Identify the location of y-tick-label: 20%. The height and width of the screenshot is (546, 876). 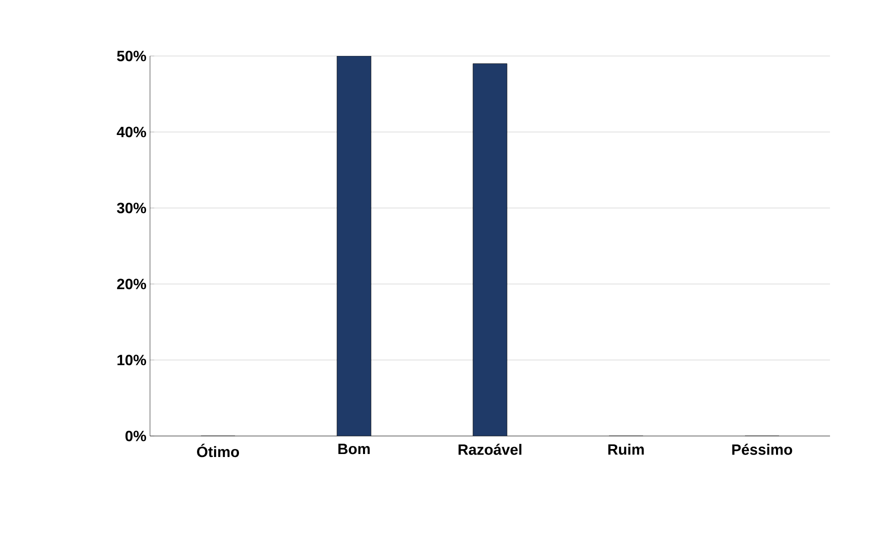
(131, 284).